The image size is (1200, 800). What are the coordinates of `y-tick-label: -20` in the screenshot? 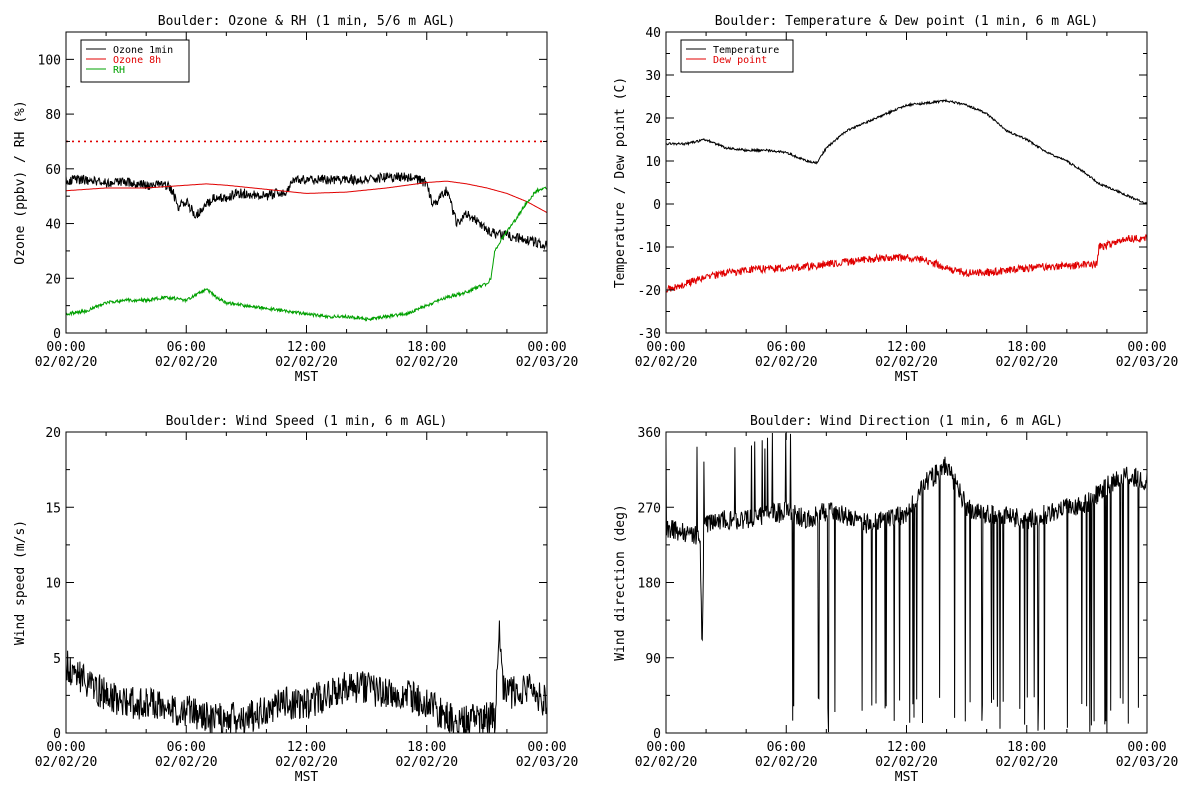 It's located at (649, 291).